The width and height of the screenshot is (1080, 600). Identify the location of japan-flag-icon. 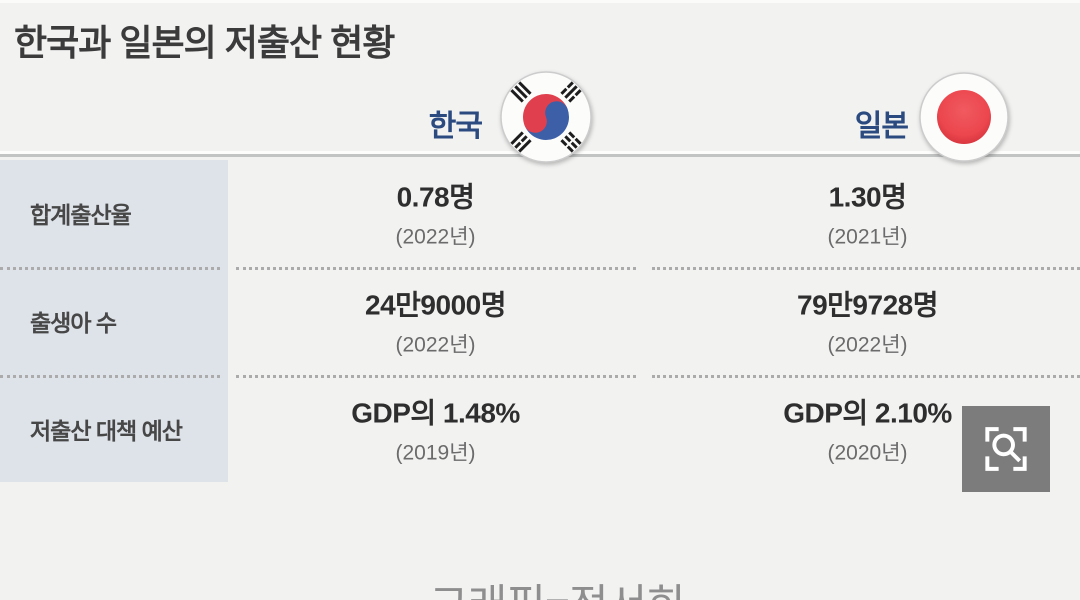
(964, 117).